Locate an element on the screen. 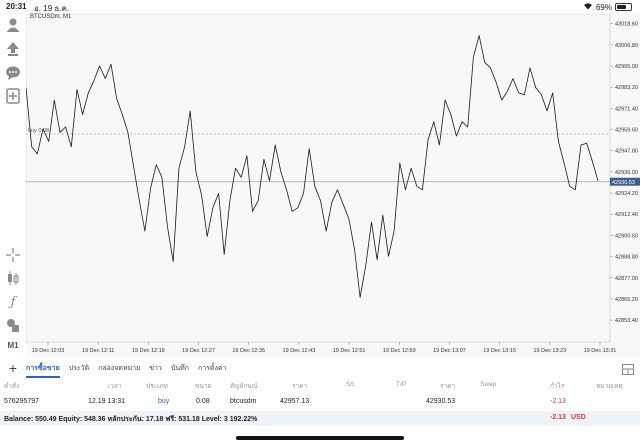  tab-news: ข่าว is located at coordinates (155, 368).